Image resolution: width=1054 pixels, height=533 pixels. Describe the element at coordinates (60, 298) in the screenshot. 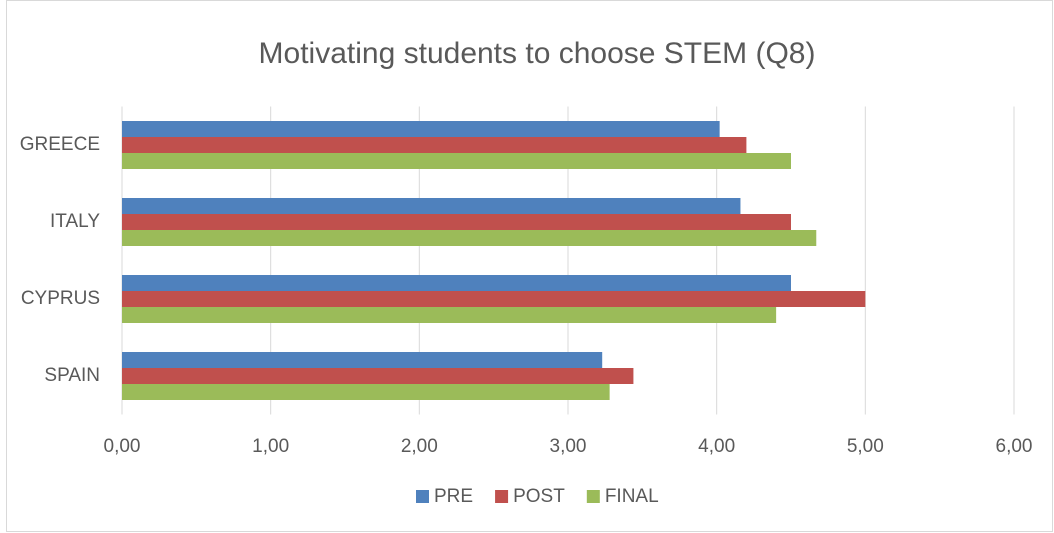

I see `y-tick-label: CYPRUS` at that location.